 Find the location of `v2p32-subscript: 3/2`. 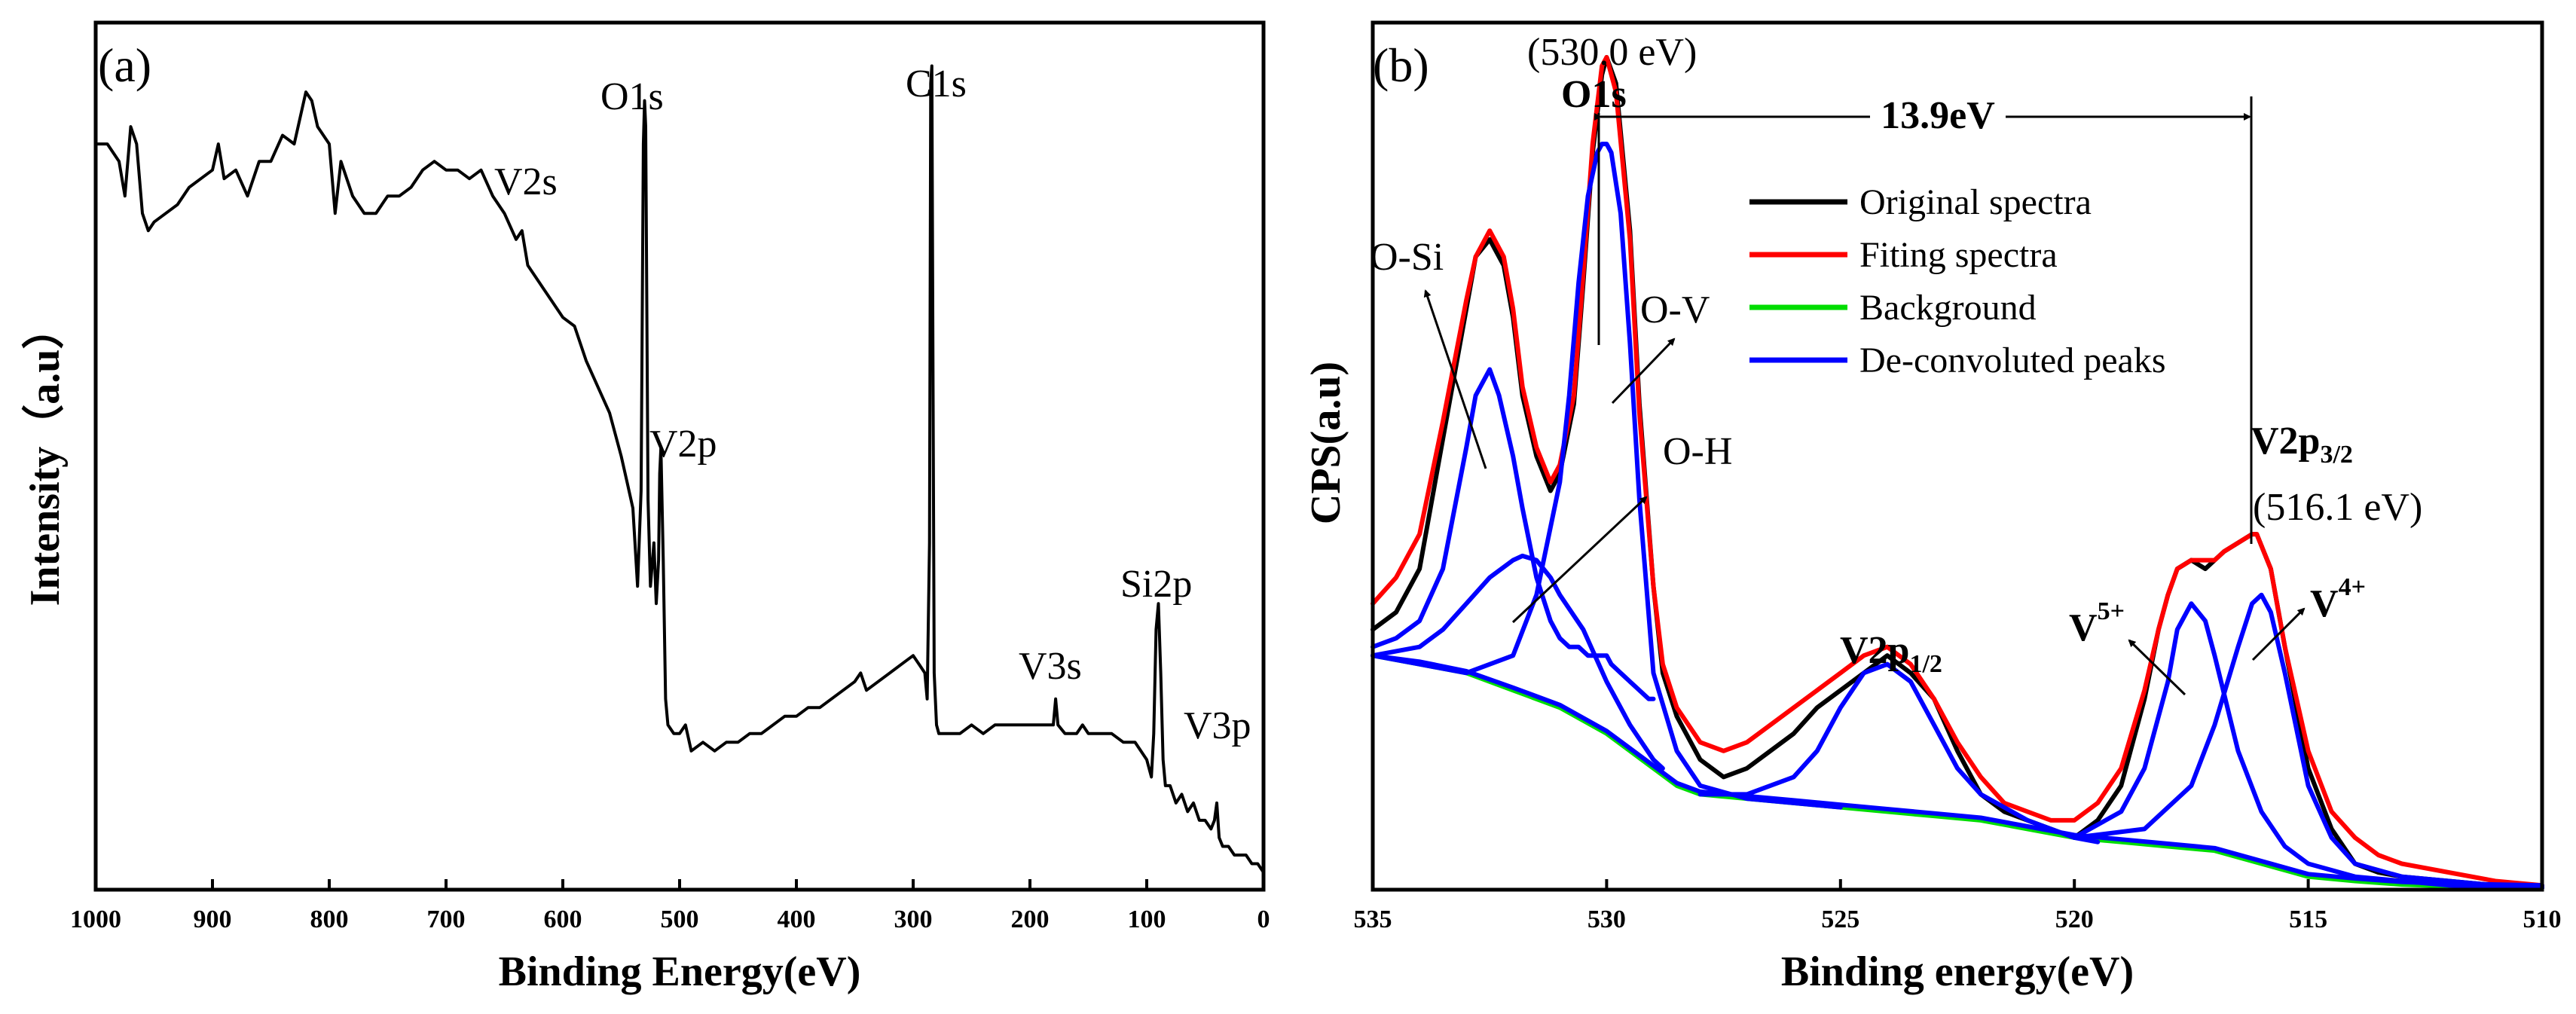

v2p32-subscript: 3/2 is located at coordinates (2336, 455).